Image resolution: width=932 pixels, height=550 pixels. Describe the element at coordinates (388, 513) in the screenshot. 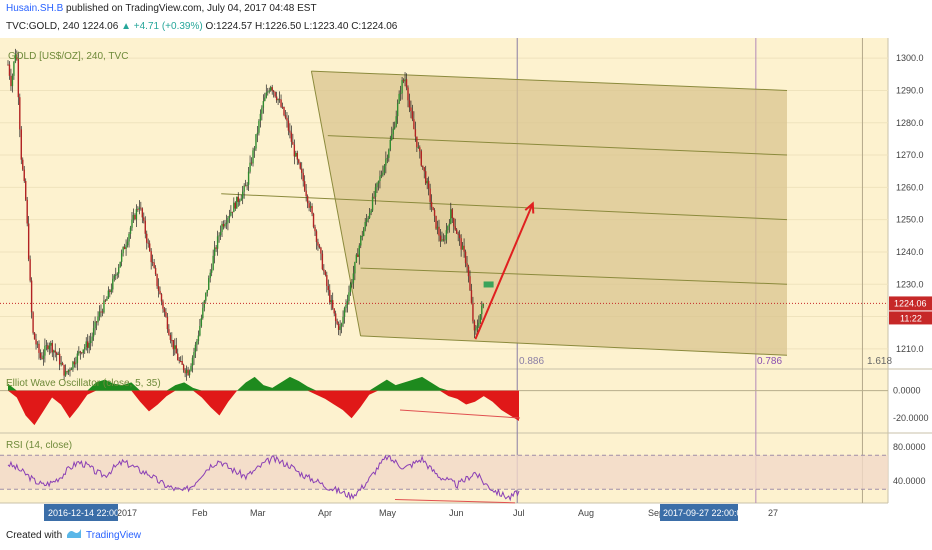

I see `time-tick-label: May` at that location.